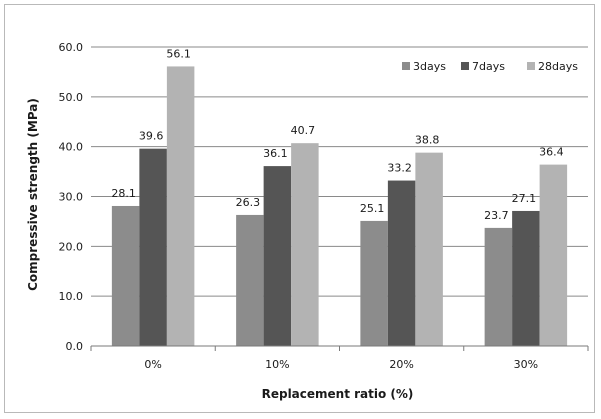 The image size is (601, 419). Describe the element at coordinates (496, 215) in the screenshot. I see `data-label: 23.7` at that location.